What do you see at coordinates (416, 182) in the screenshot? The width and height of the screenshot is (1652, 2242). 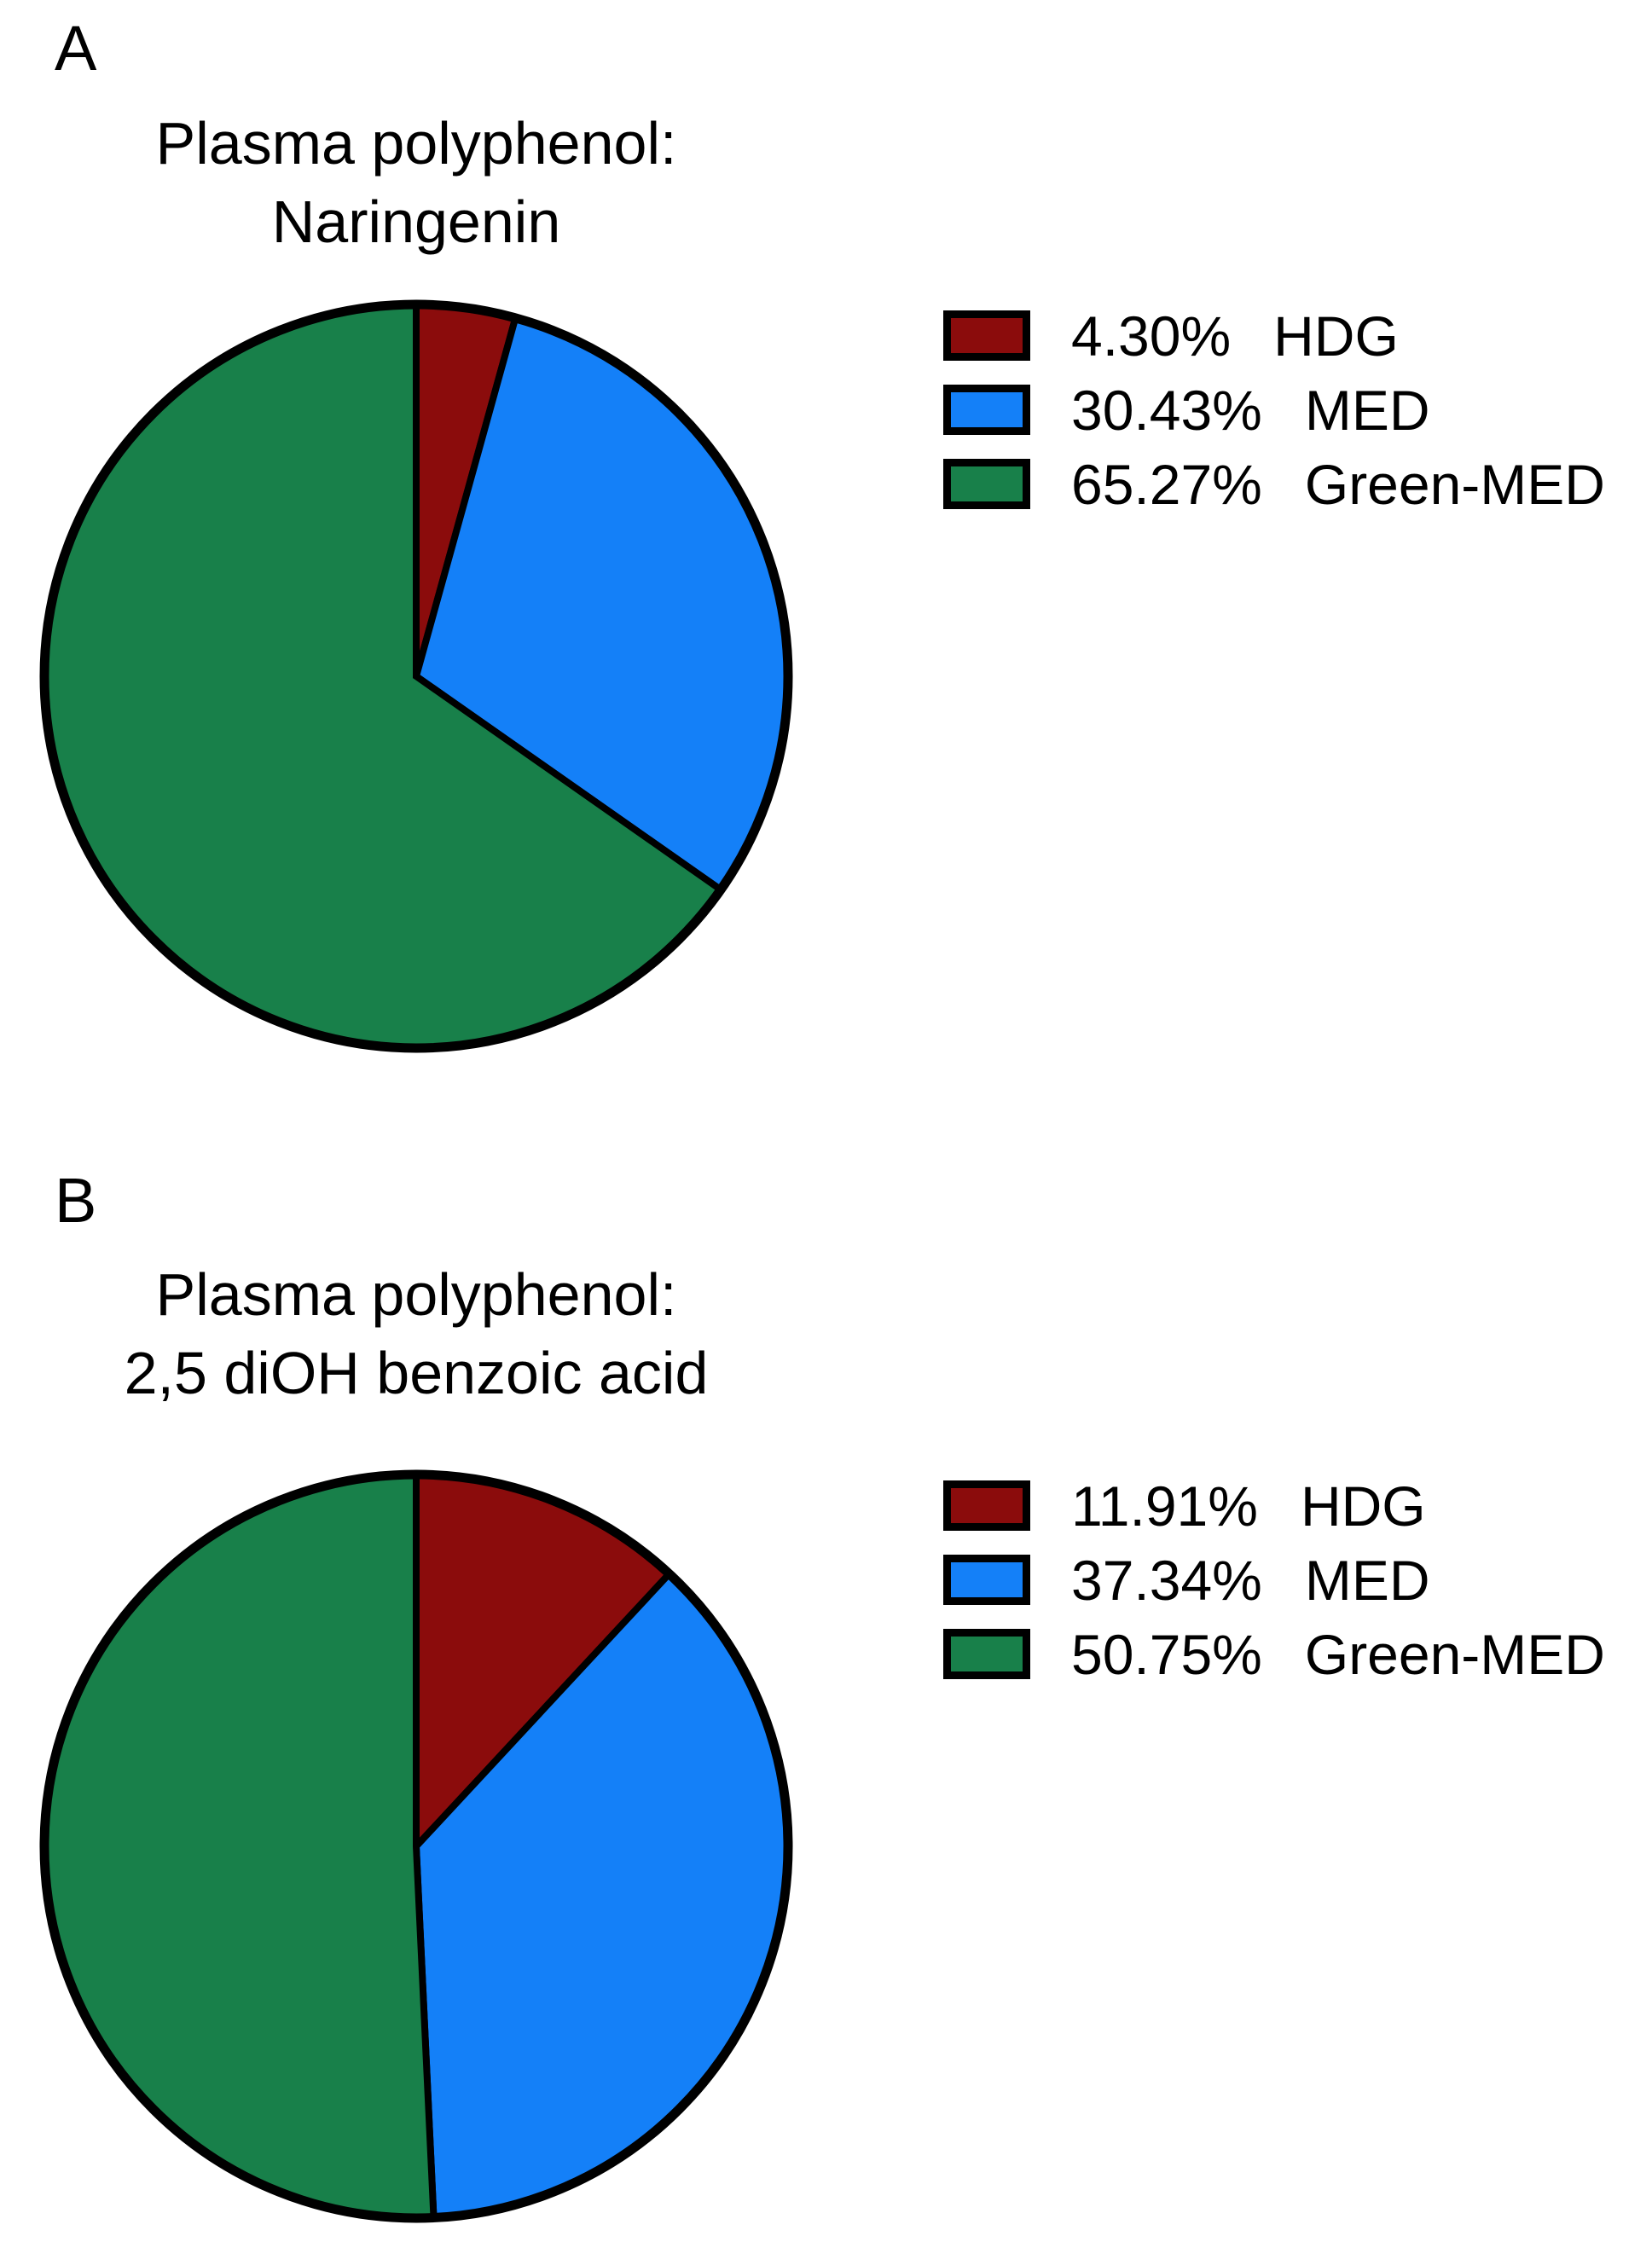 I see `panel-a-title: Plasma polyphenol: Naringenin` at bounding box center [416, 182].